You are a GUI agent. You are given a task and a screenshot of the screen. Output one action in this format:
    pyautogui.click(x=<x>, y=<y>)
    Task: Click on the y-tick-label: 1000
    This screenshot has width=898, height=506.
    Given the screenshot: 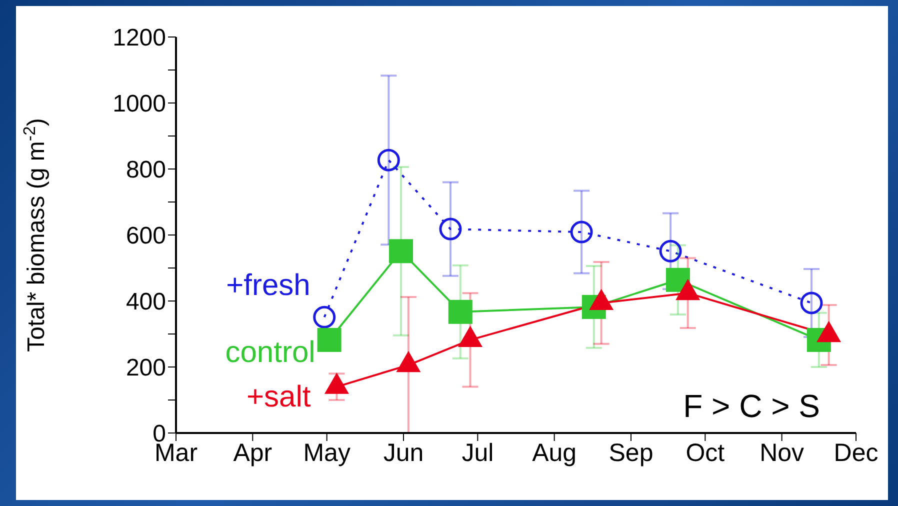 What is the action you would take?
    pyautogui.click(x=139, y=104)
    